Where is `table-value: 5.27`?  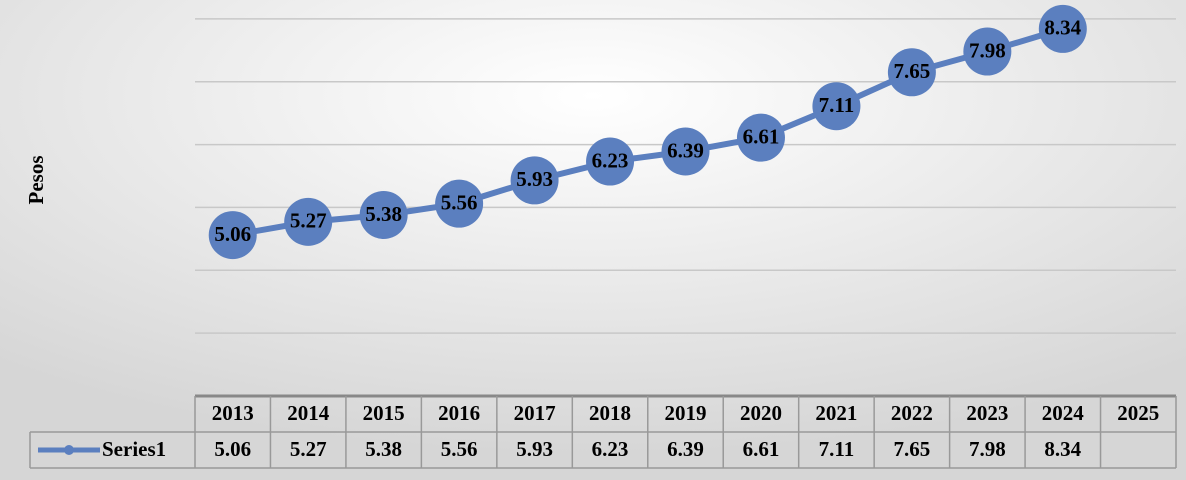 table-value: 5.27 is located at coordinates (308, 449).